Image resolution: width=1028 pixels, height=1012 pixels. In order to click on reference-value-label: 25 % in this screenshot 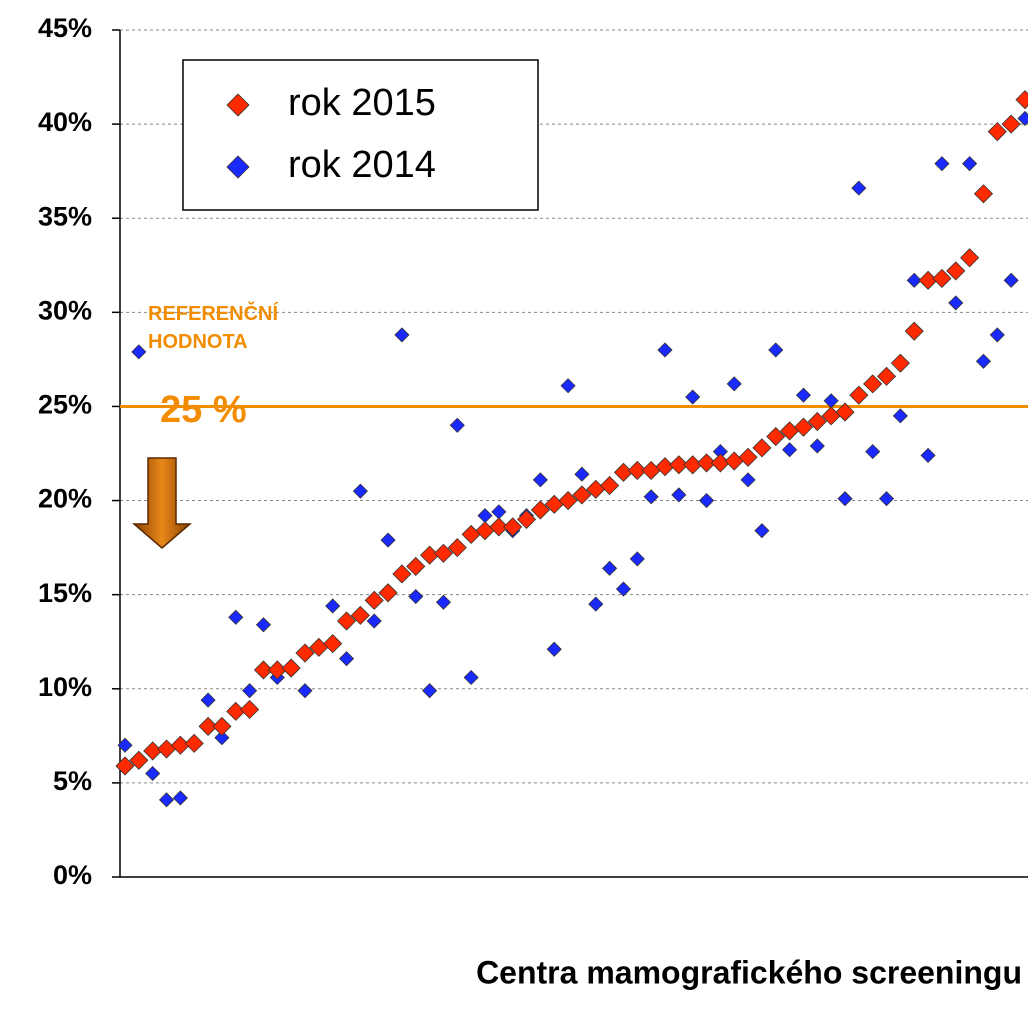, I will do `click(203, 410)`.